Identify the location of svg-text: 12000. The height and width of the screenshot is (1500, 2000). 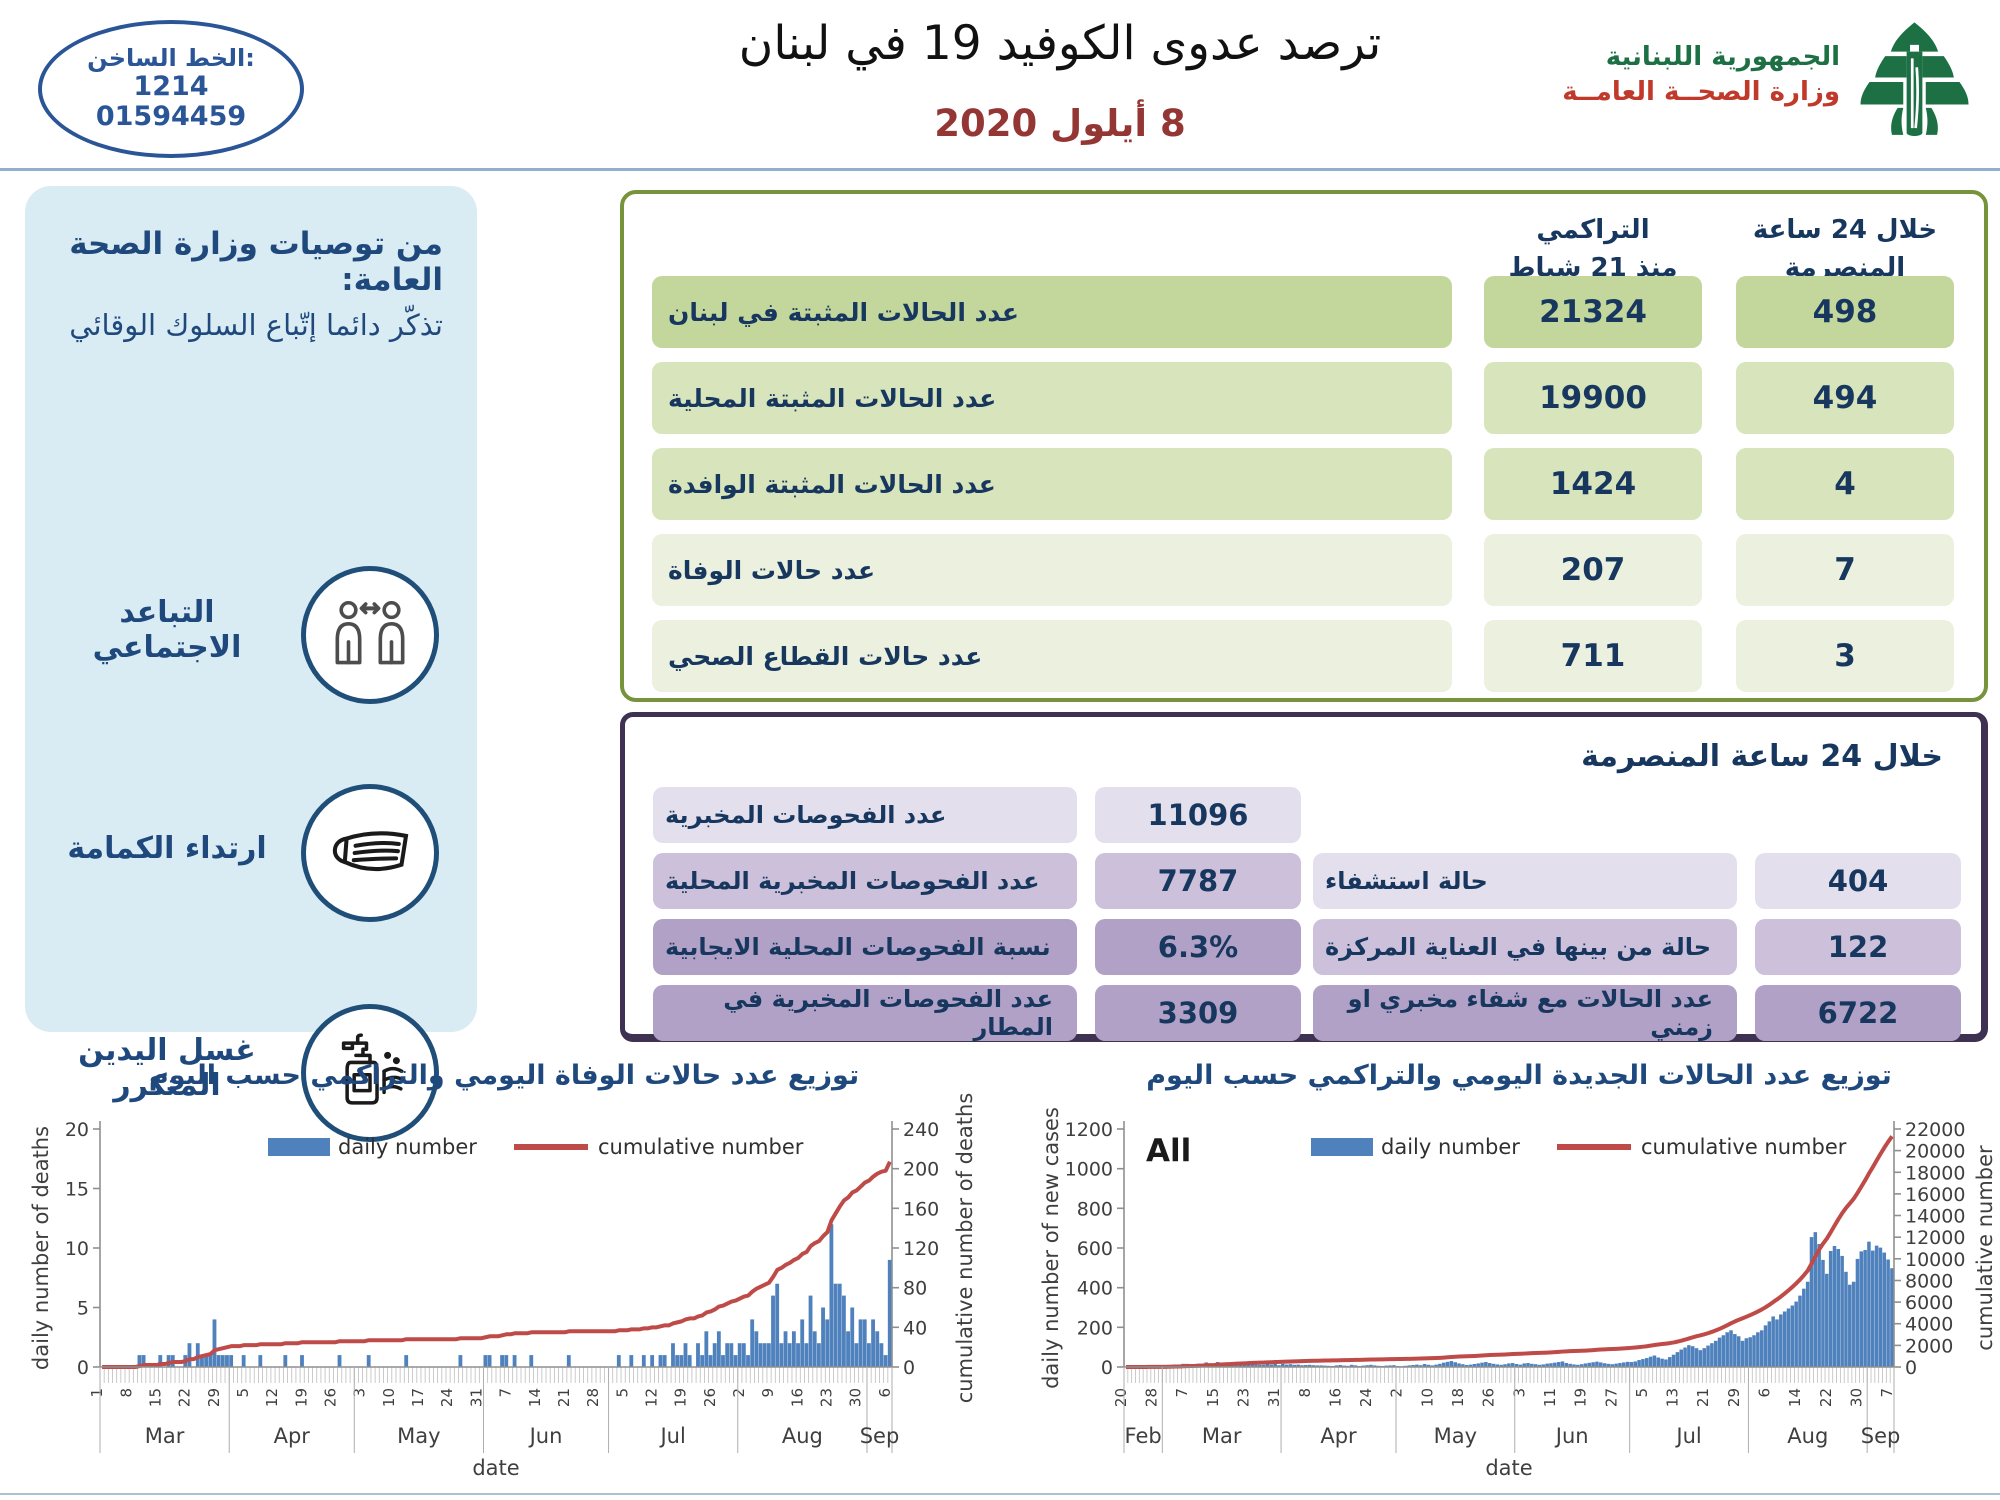
(1935, 1238).